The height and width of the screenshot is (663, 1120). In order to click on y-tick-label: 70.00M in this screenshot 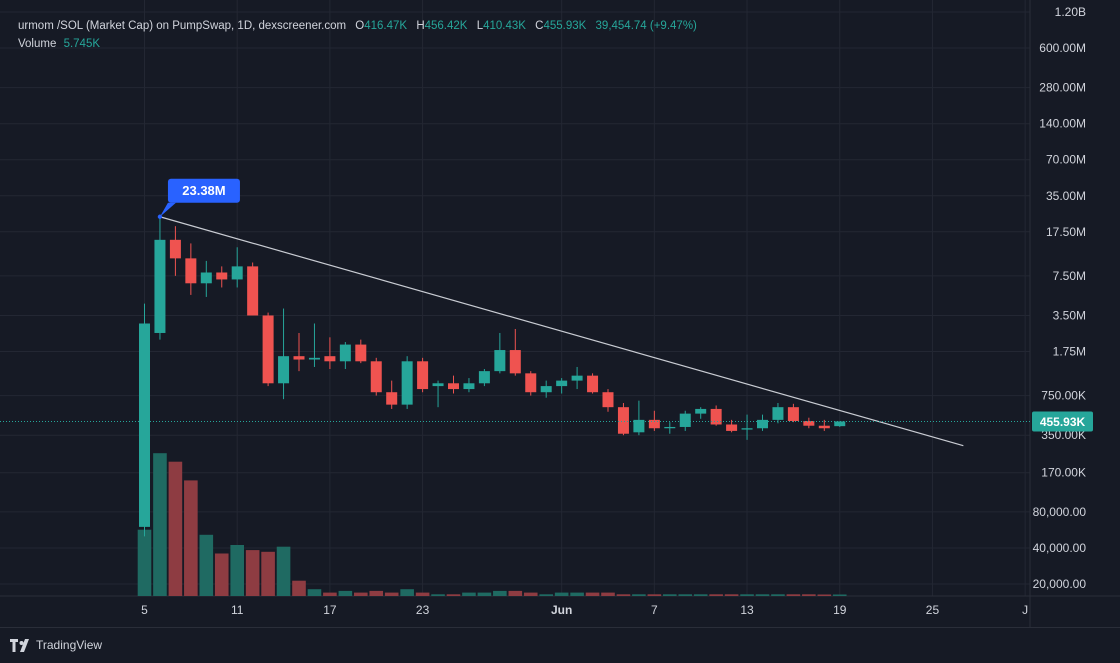, I will do `click(1066, 160)`.